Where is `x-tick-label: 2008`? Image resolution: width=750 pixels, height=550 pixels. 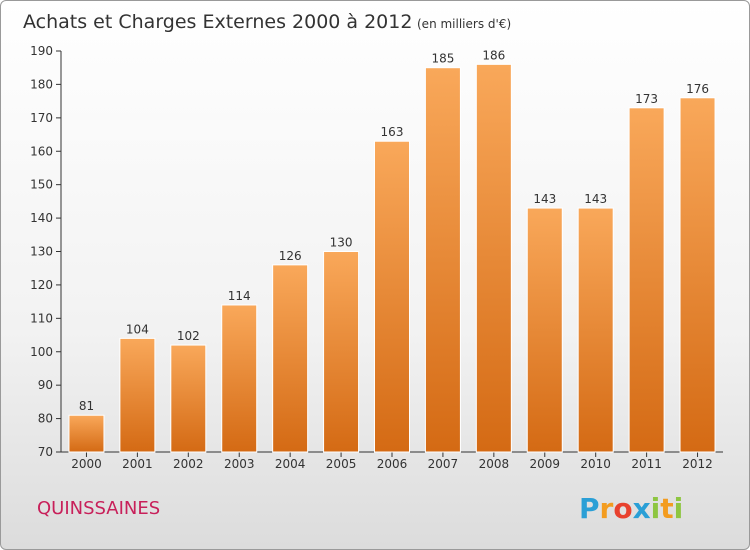
x-tick-label: 2008 is located at coordinates (494, 464).